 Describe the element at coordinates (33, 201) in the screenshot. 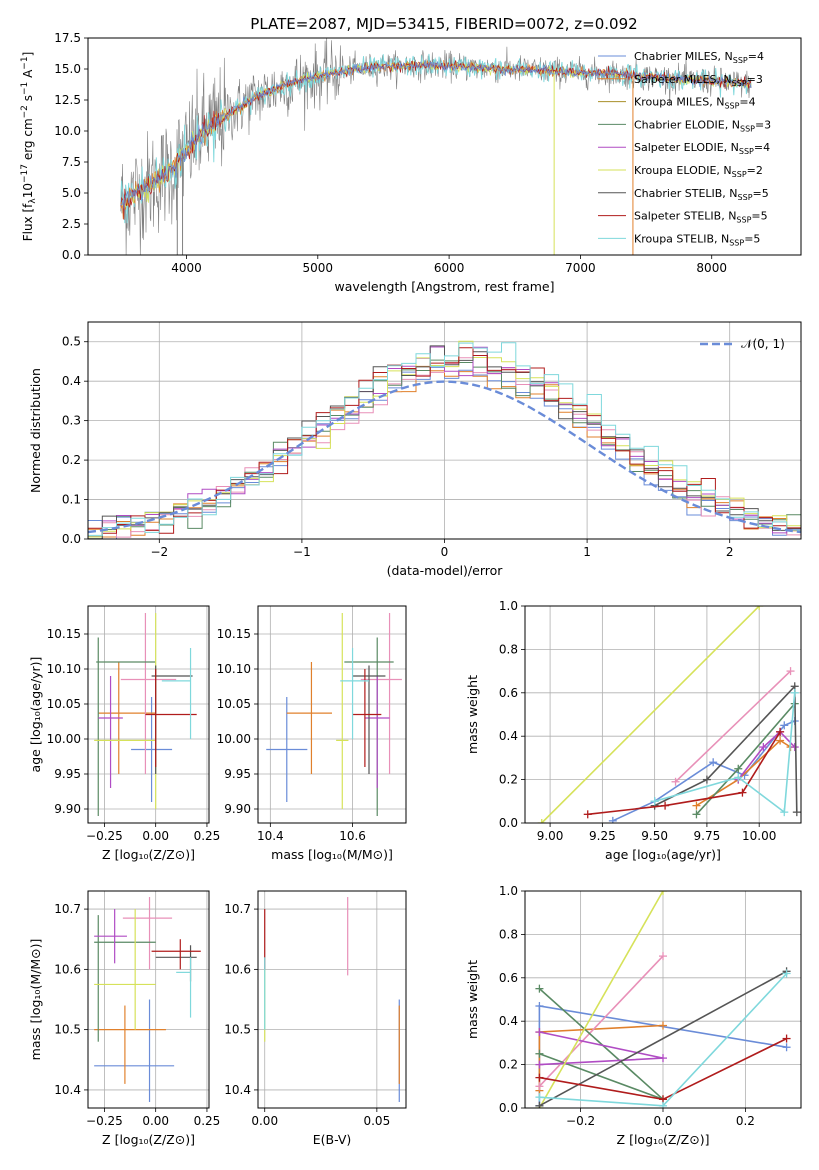

I see `y-axis-label-part: λ` at that location.